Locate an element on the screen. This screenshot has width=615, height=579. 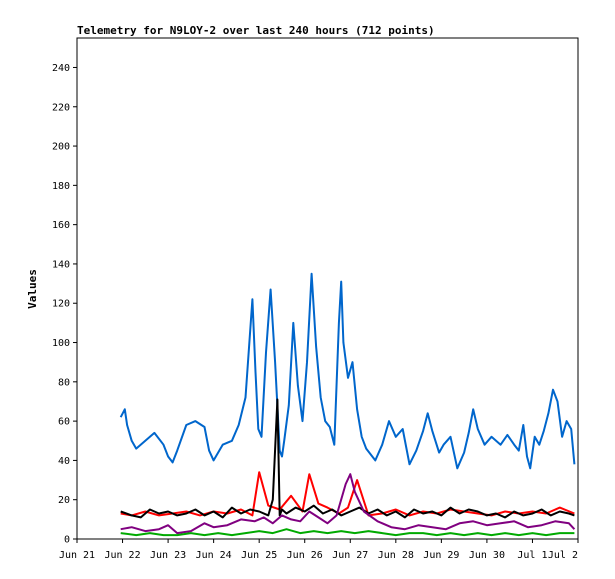
x-tick-label: Jun 27 is located at coordinates (350, 555).